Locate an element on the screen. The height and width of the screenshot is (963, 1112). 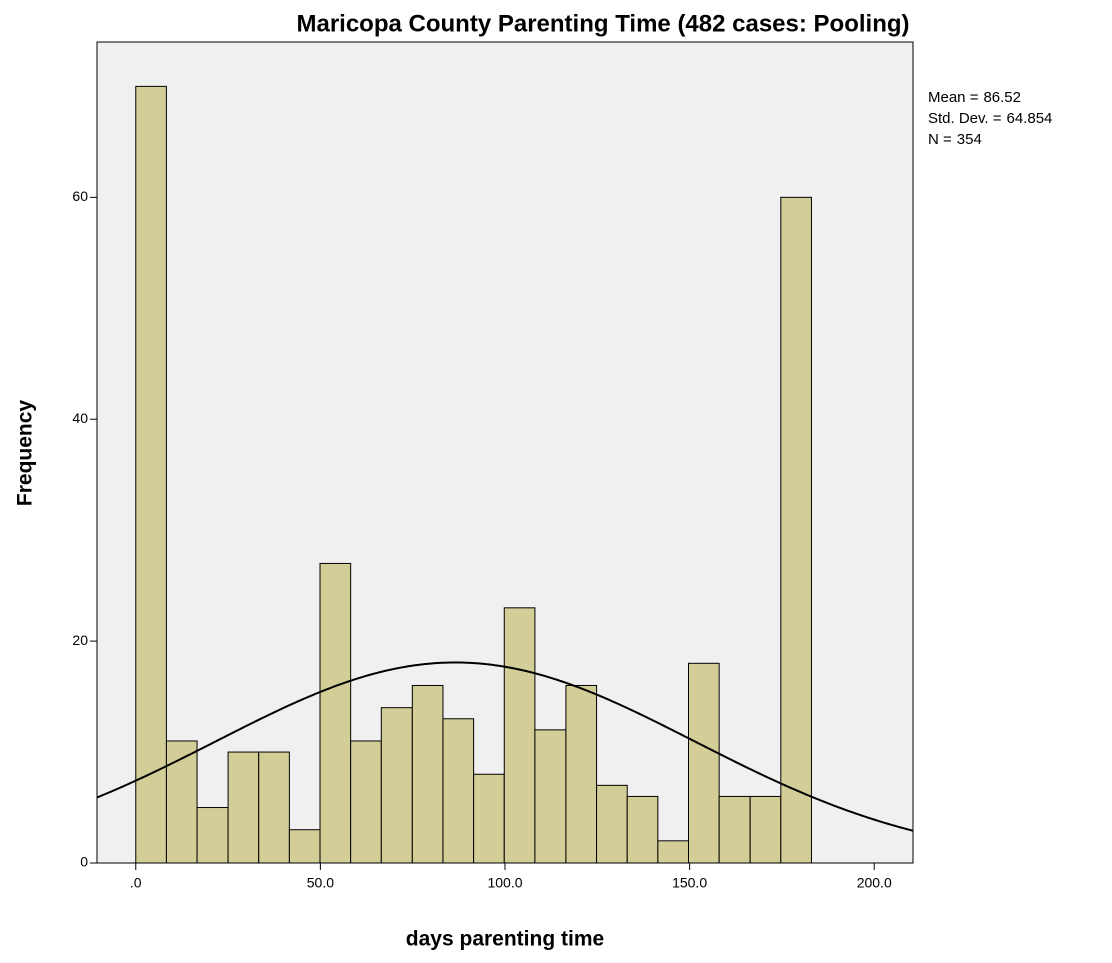
stat-label: N = 354 is located at coordinates (955, 139).